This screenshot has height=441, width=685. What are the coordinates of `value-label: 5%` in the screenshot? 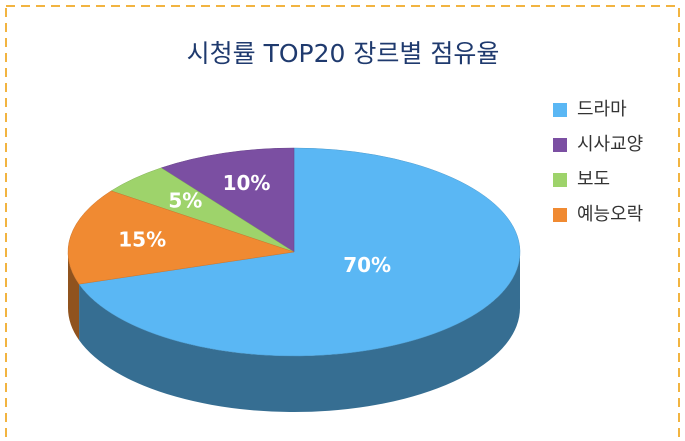 It's located at (185, 200).